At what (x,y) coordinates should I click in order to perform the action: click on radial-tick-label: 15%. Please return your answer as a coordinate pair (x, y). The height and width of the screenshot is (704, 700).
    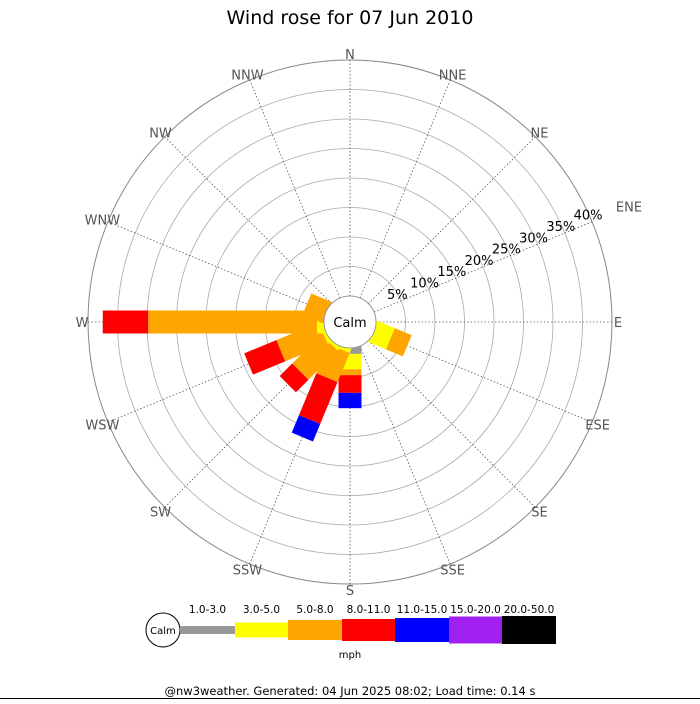
    Looking at the image, I should click on (451, 272).